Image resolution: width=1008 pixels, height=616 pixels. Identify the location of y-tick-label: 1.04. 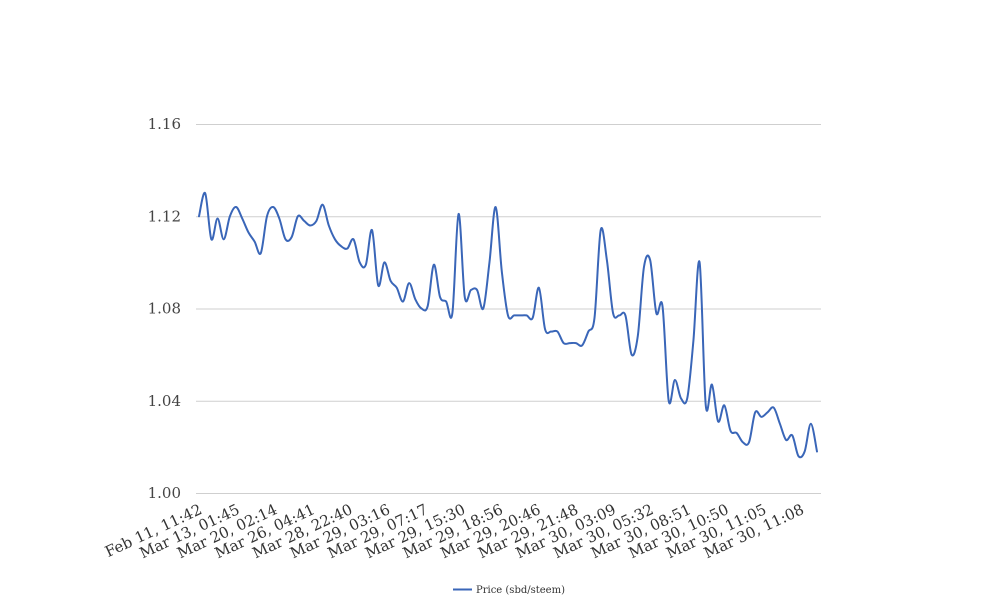
(164, 401).